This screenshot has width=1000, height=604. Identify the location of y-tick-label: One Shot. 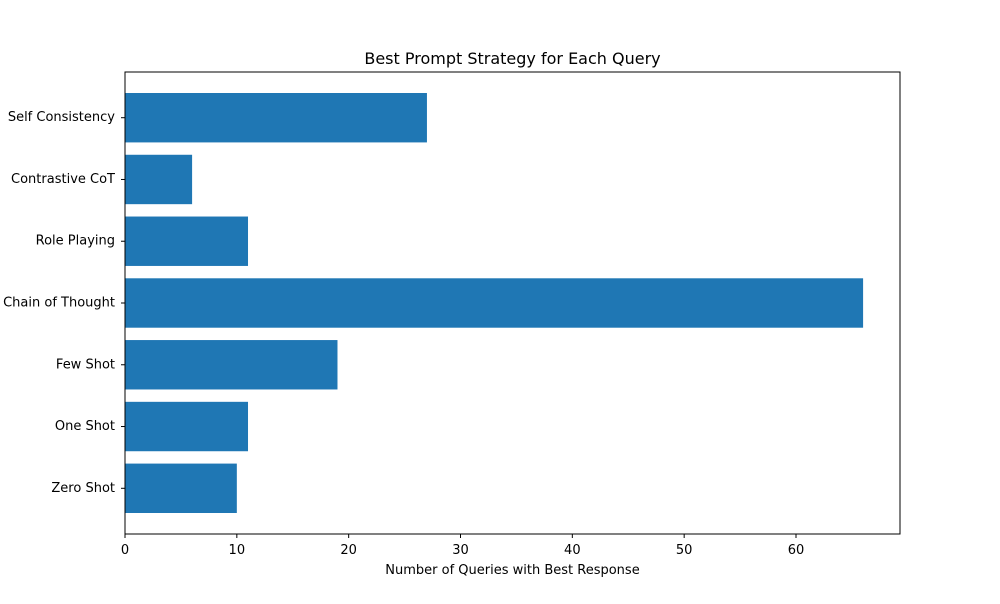
(85, 426).